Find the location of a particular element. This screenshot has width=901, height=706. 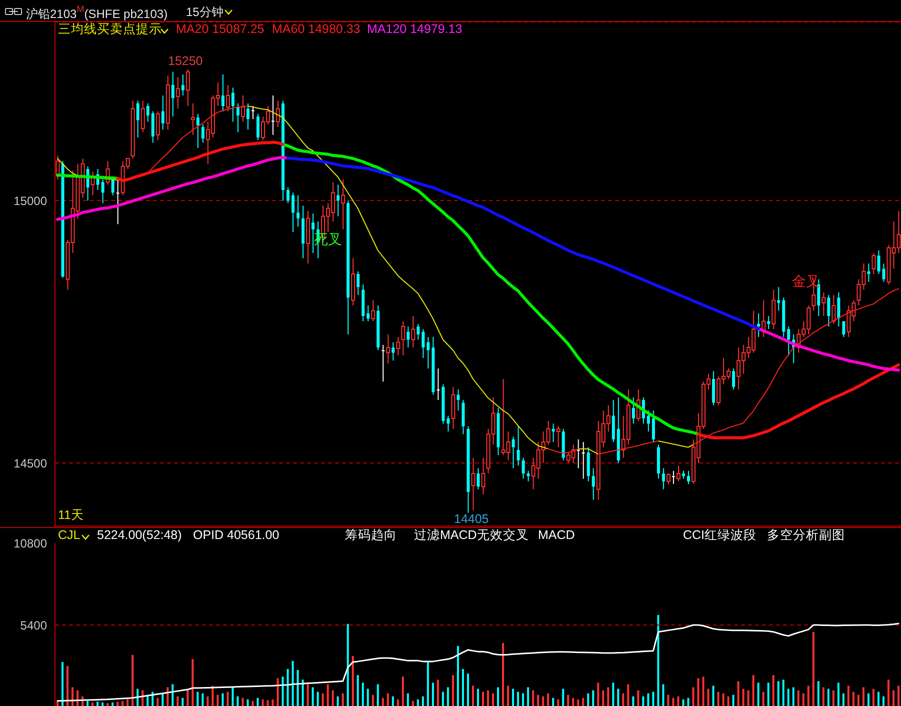

annotation: 14405 is located at coordinates (471, 519).